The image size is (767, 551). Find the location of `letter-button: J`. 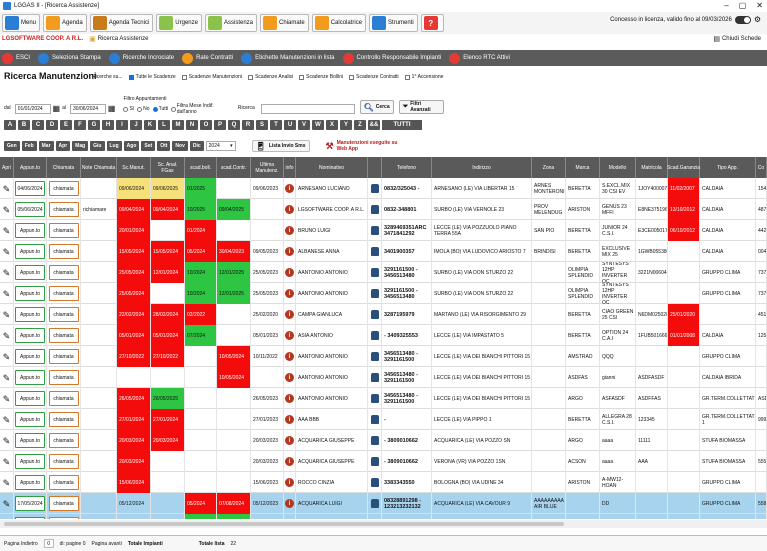

letter-button: J is located at coordinates (136, 125).